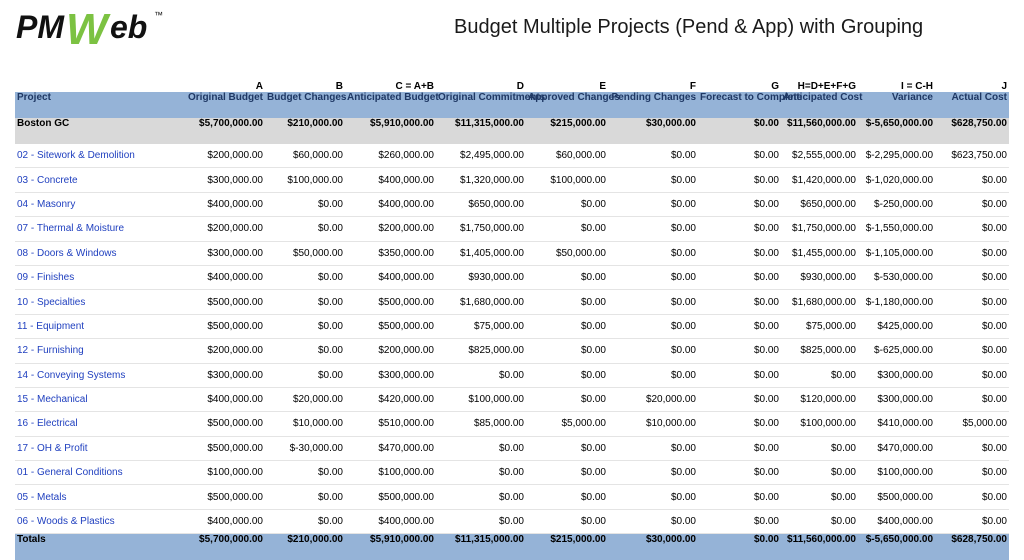 The image size is (1024, 560). Describe the element at coordinates (481, 253) in the screenshot. I see `row-value: $1,405,000.00` at that location.